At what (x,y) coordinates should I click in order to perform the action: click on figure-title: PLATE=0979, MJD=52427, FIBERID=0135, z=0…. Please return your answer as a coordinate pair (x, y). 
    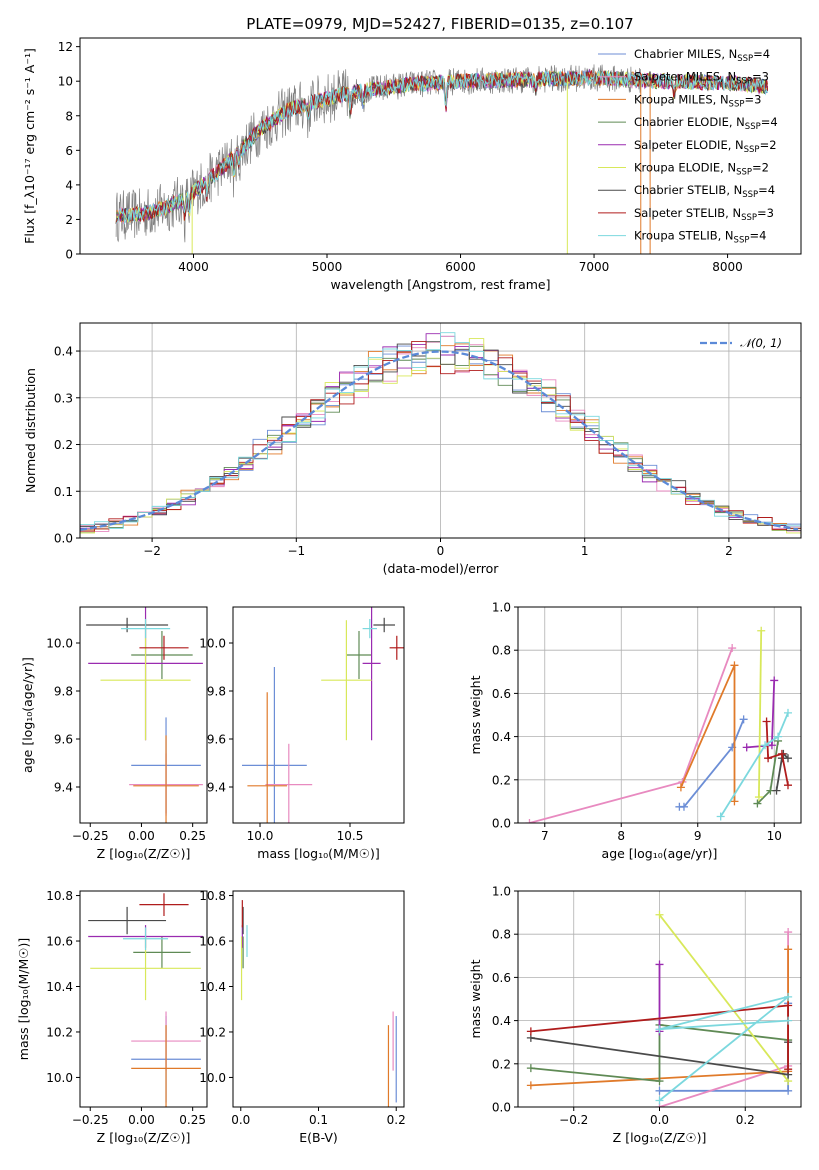
    Looking at the image, I should click on (439, 24).